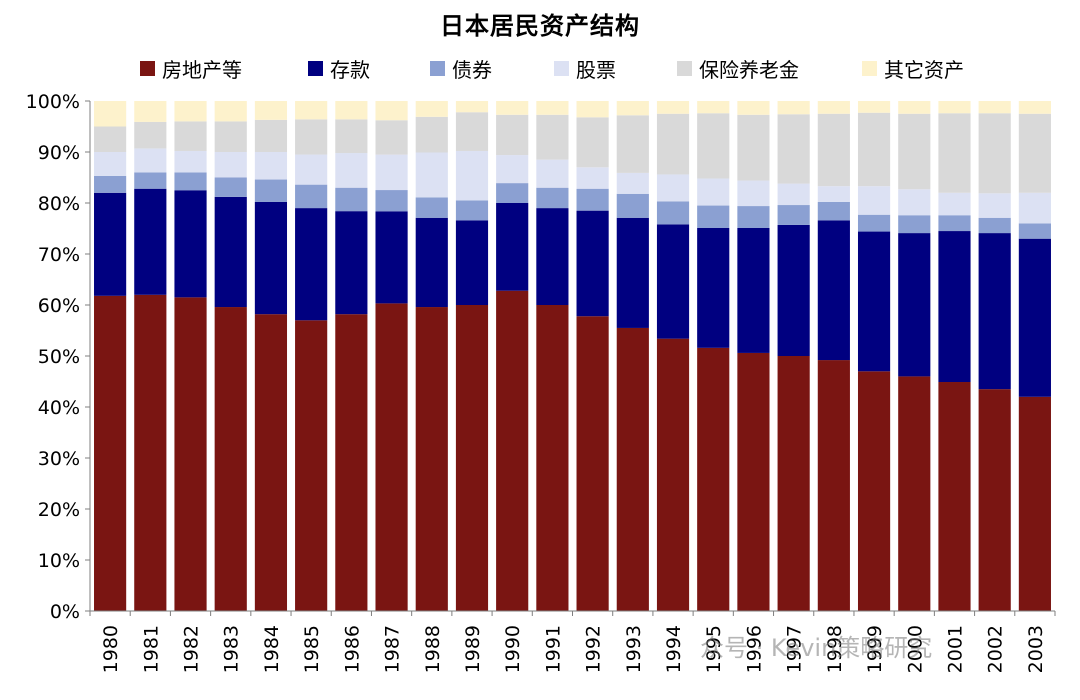 This screenshot has height=700, width=1080. Describe the element at coordinates (753, 147) in the screenshot. I see `bar-segment-1996-s4` at that location.